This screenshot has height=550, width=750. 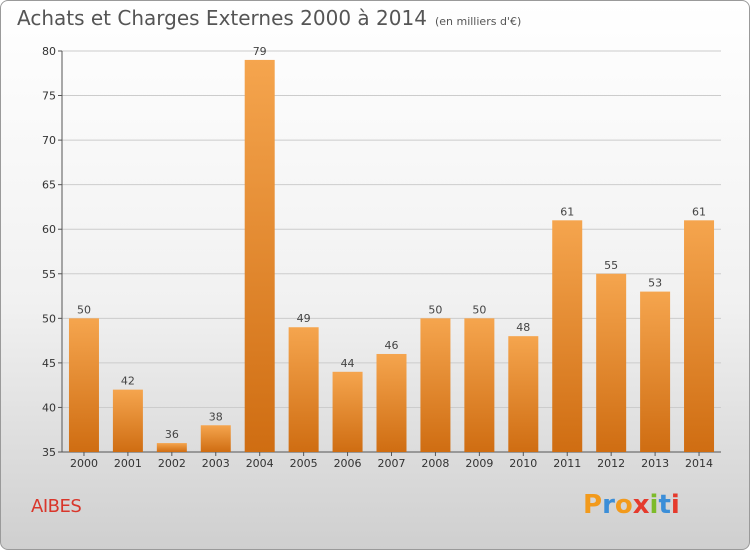 What do you see at coordinates (49, 274) in the screenshot?
I see `y-tick-label: 55` at bounding box center [49, 274].